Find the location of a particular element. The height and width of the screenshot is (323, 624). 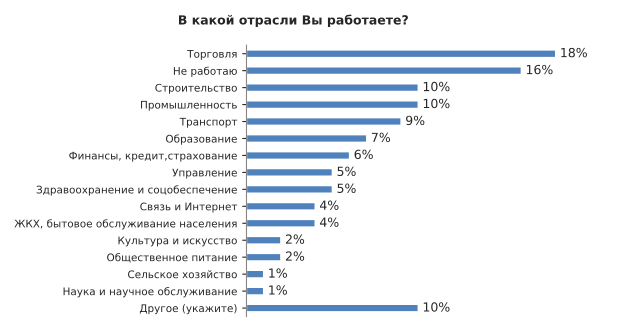

y-tick-label: Образование is located at coordinates (201, 139).